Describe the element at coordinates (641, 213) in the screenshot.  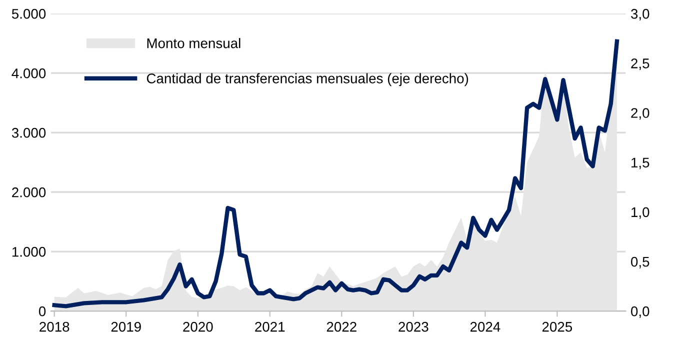
I see `y2-tick-label: 1,0` at that location.